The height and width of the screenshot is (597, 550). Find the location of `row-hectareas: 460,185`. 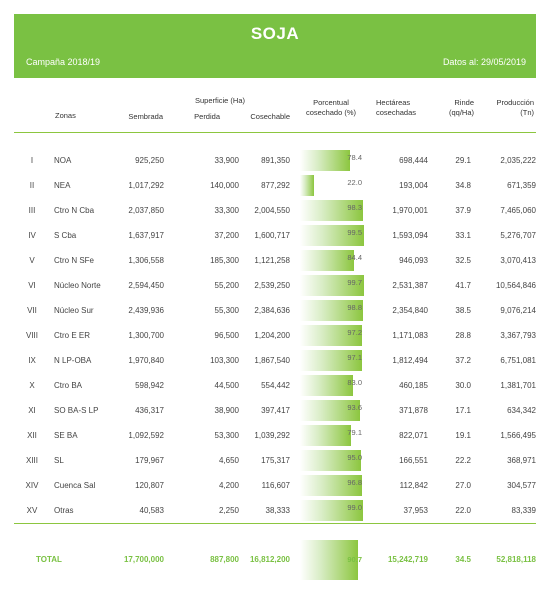

row-hectareas: 460,185 is located at coordinates (413, 385).